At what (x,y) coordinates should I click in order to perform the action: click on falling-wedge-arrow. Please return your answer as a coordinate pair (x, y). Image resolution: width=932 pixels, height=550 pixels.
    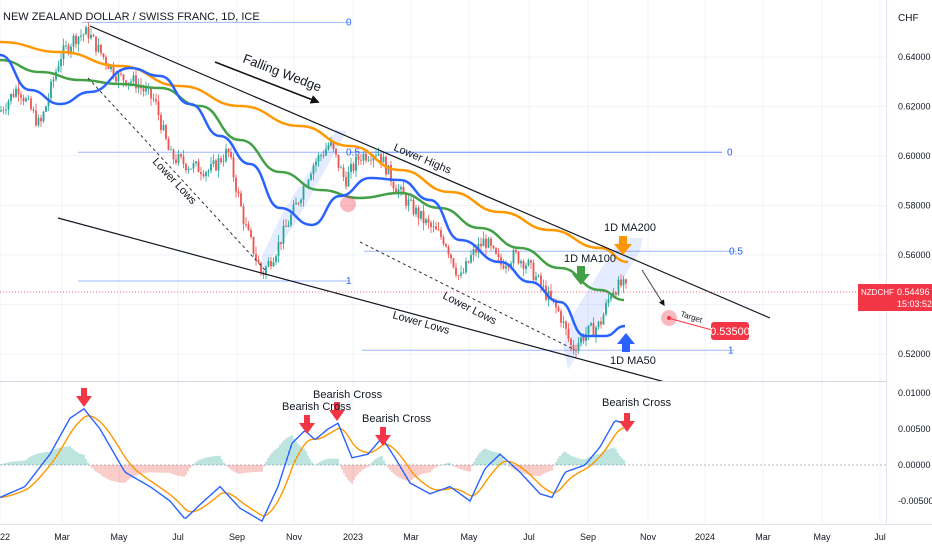
    Looking at the image, I should click on (267, 82).